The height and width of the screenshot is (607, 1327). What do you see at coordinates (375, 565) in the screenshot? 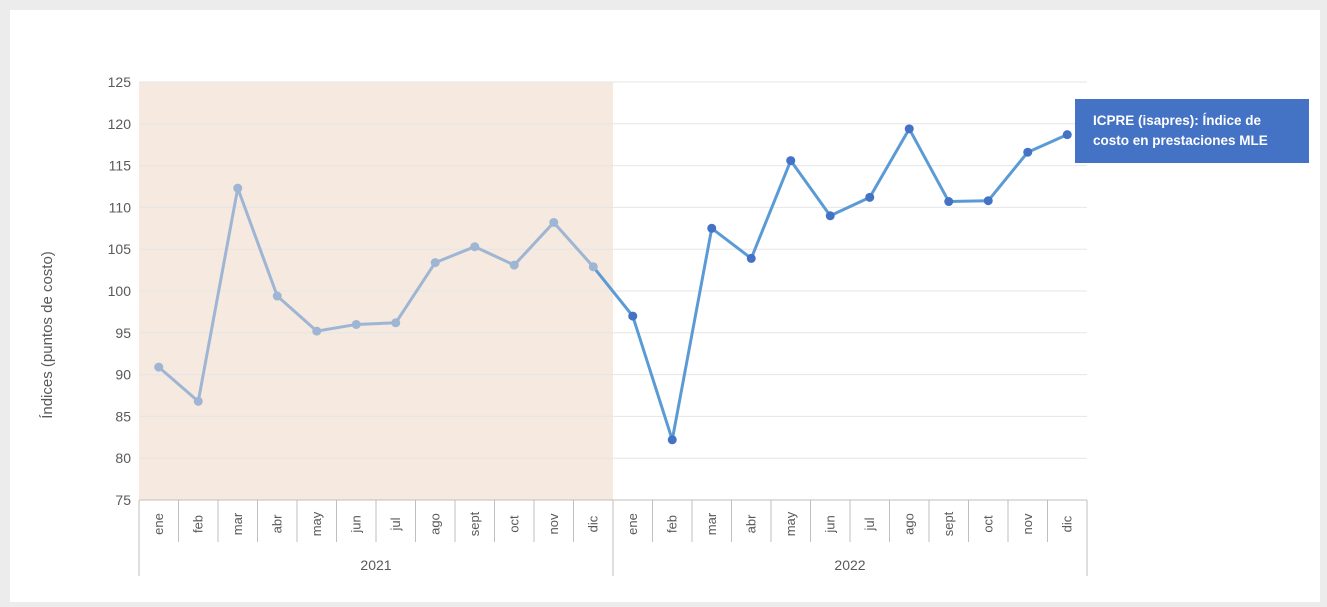
I see `x-group-label: 2021` at bounding box center [375, 565].